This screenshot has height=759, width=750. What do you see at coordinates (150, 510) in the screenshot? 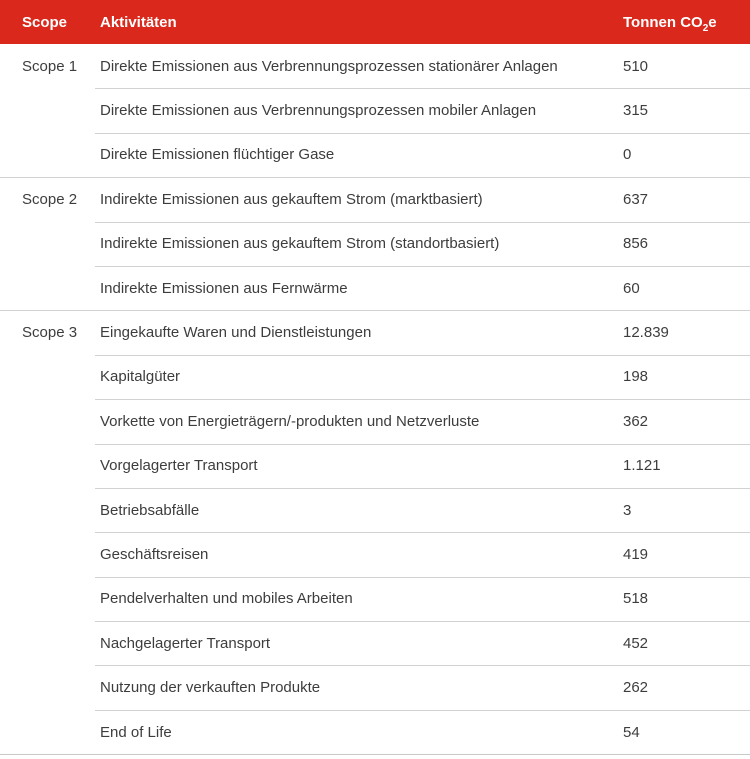
I see `activity-cell: Betriebsabfälle` at bounding box center [150, 510].